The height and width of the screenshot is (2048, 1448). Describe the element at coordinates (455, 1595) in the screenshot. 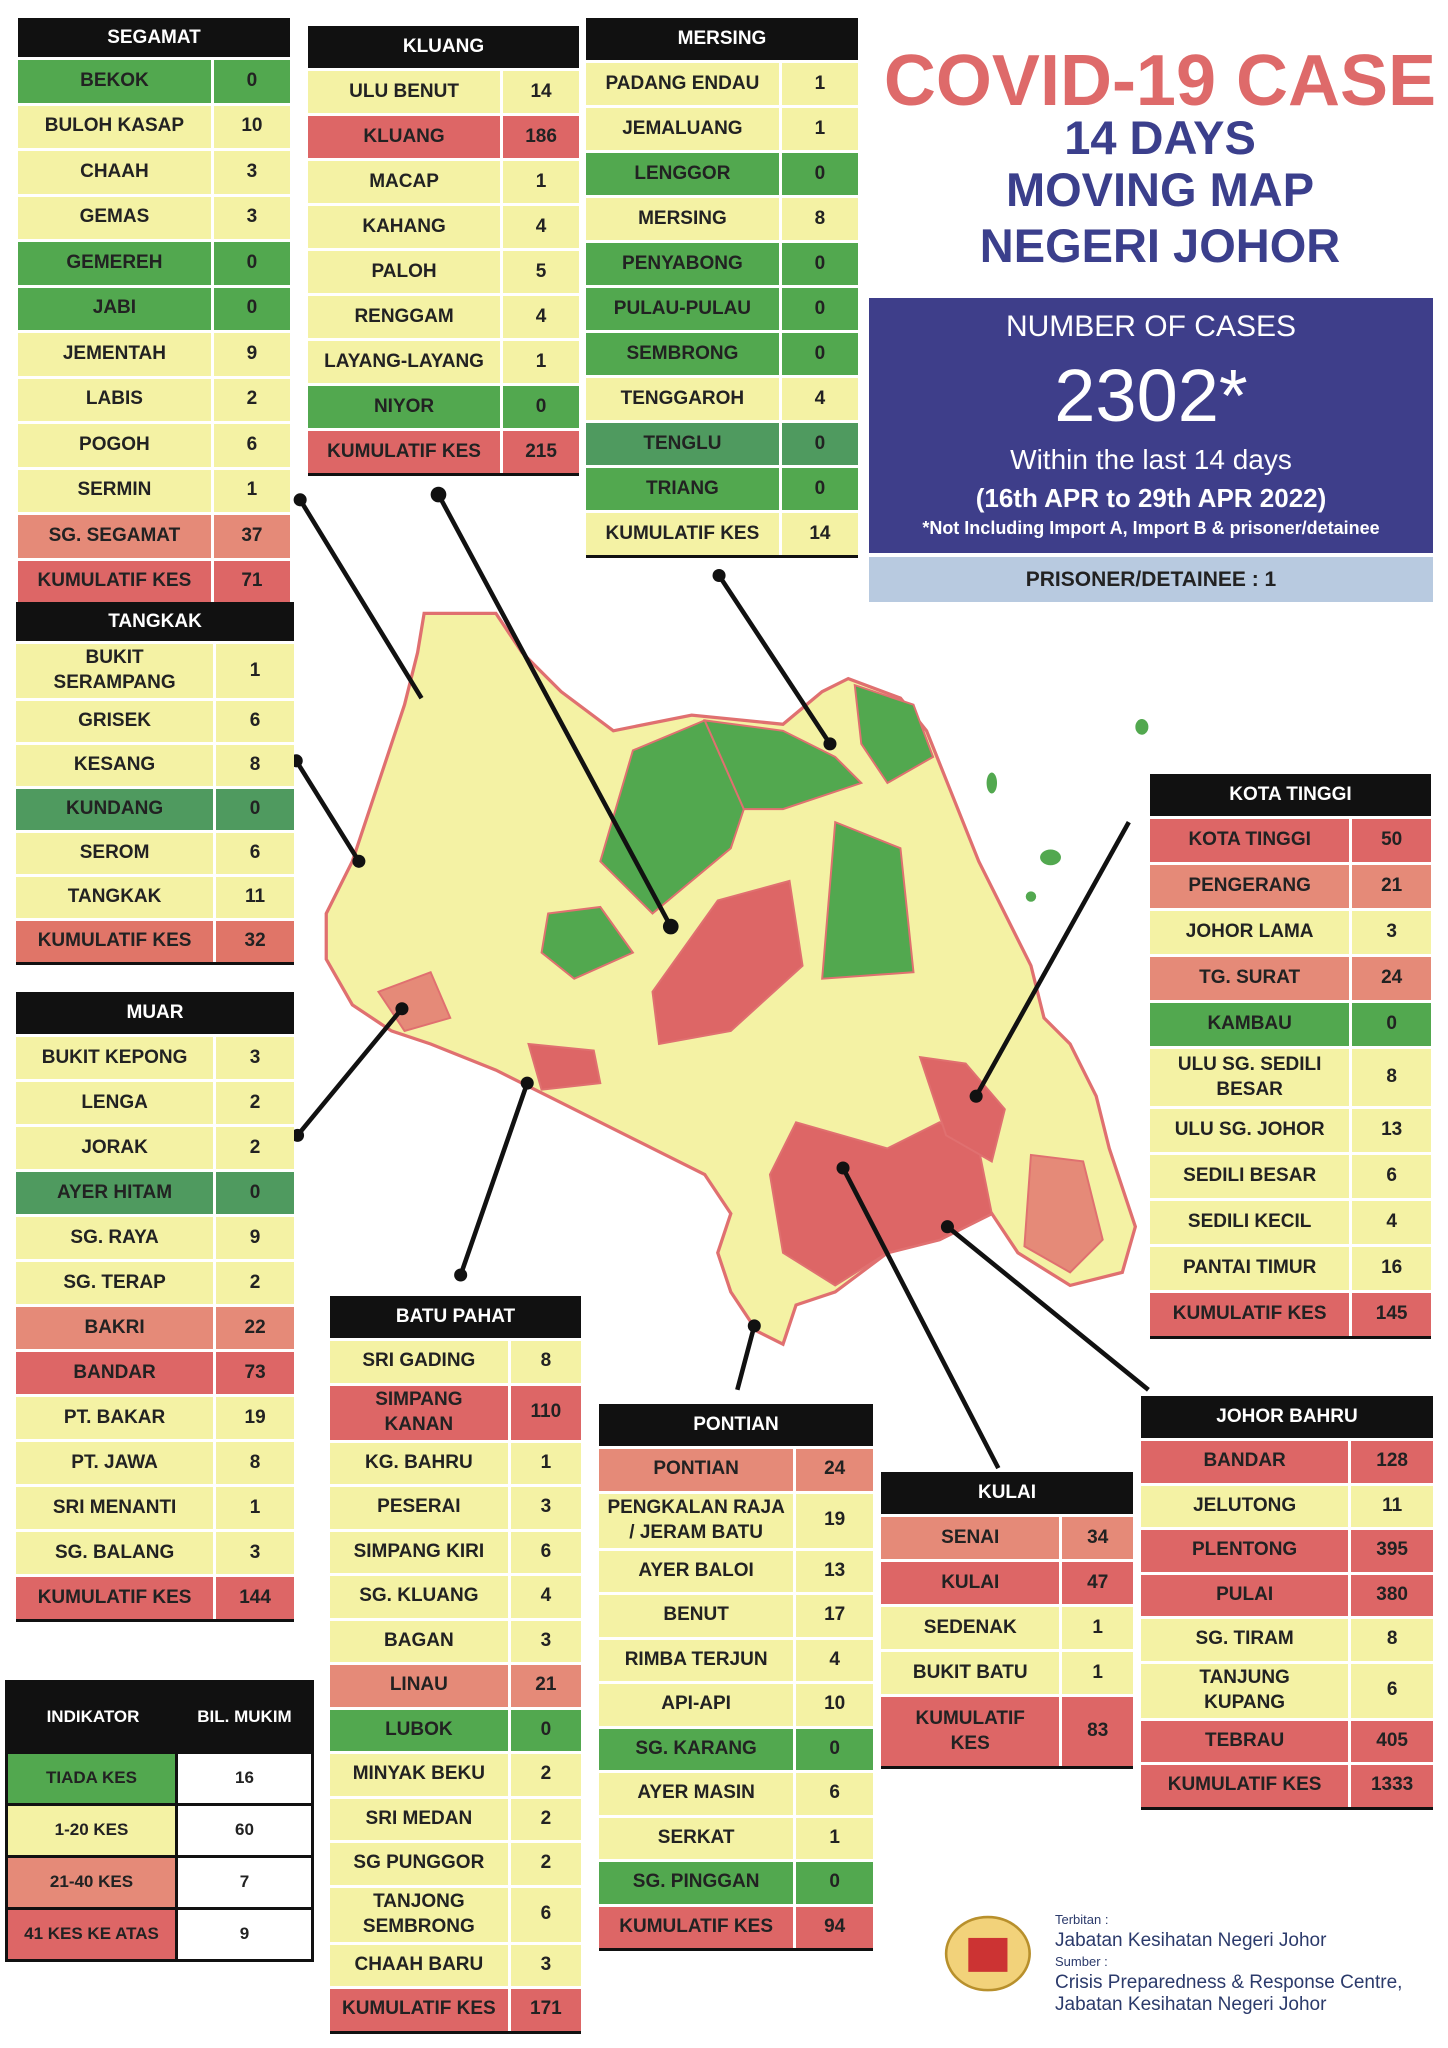

I see `table-row: SG. KLUANG 4` at that location.